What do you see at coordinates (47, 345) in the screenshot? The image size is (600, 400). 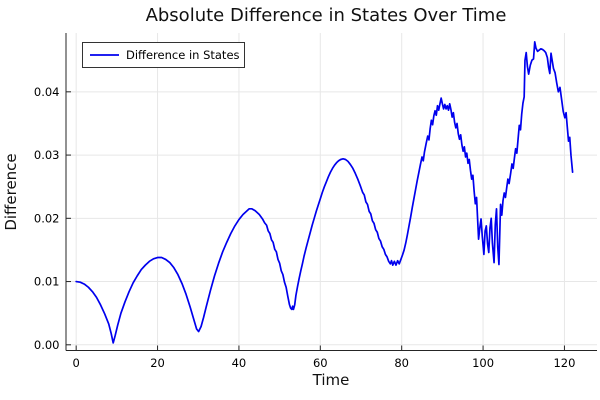 I see `y-tick-label: 0.00` at bounding box center [47, 345].